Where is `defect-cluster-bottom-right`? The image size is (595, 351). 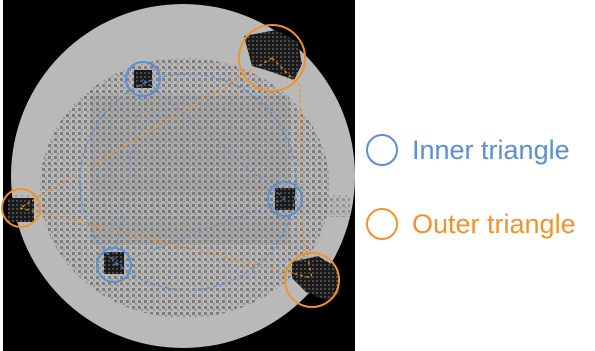 defect-cluster-bottom-right is located at coordinates (316, 279).